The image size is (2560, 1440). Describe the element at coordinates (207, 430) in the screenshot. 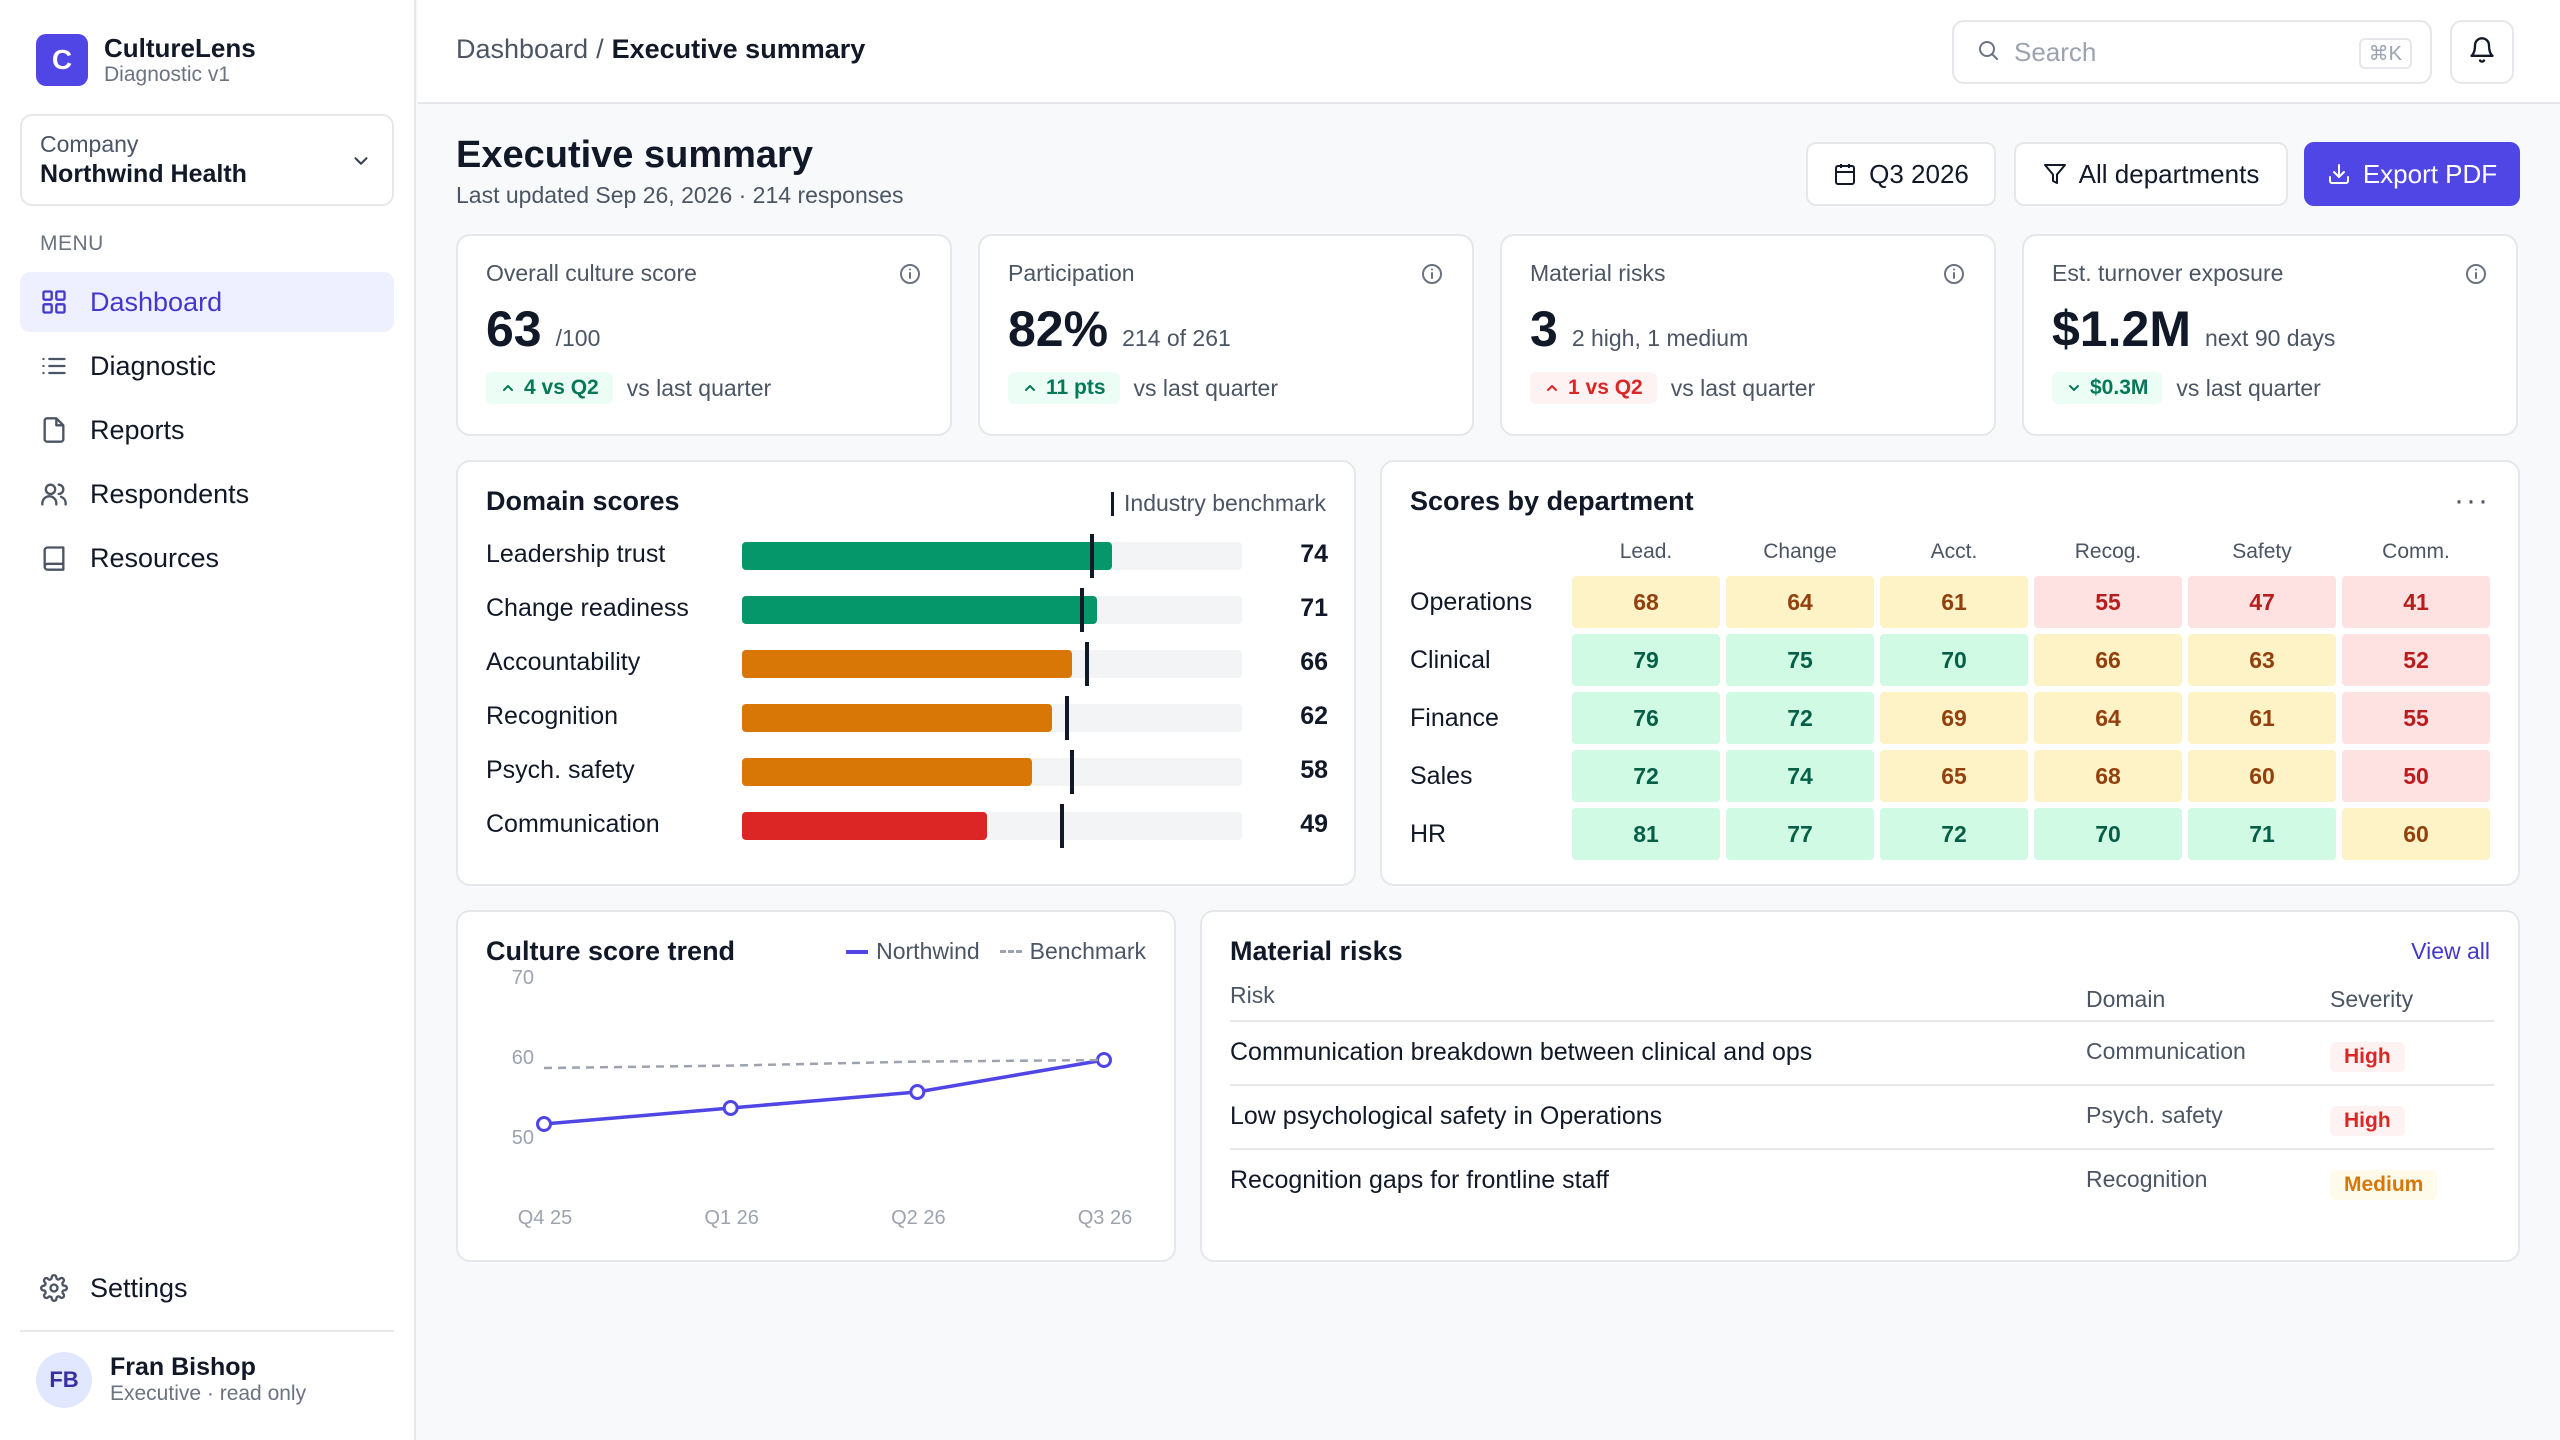

I see `sidebar-item-reports: Reports` at that location.